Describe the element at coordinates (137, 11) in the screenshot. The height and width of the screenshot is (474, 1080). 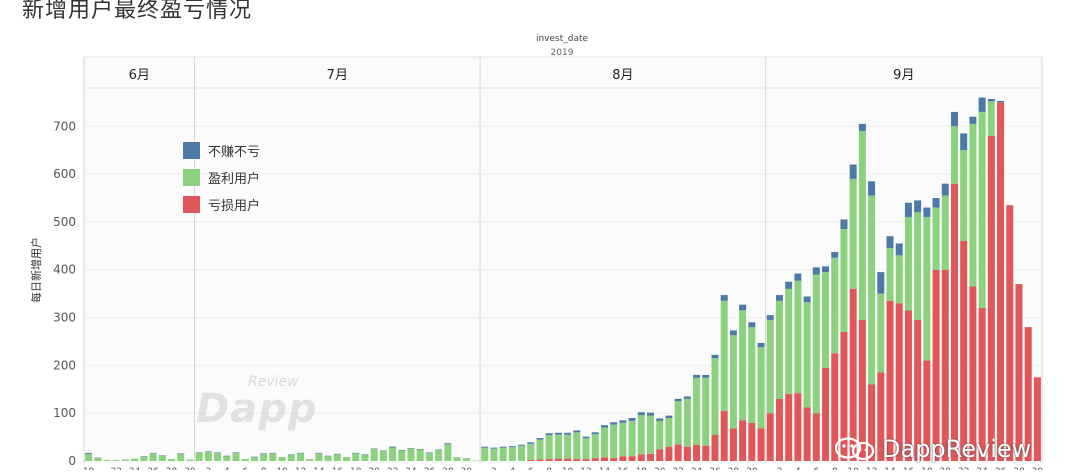
I see `page-title: 新增用户最终盈亏情况` at that location.